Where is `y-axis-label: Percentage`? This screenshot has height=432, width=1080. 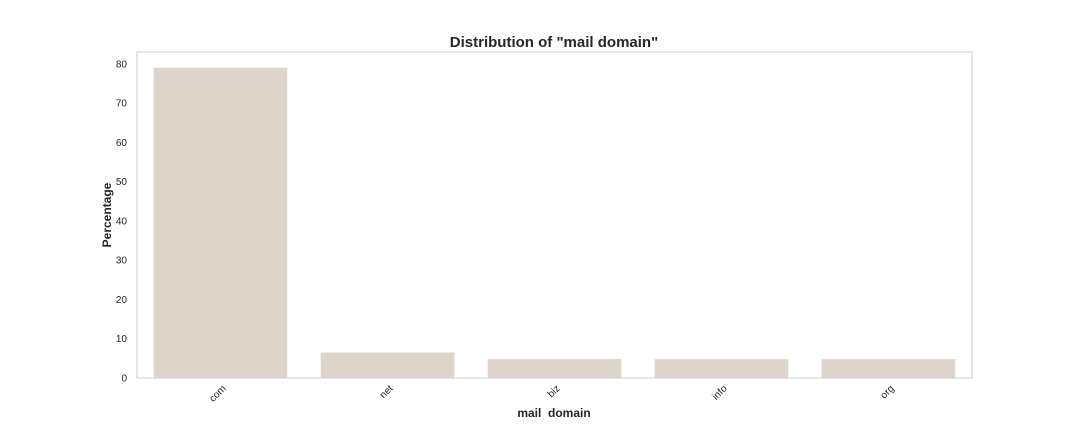 y-axis-label: Percentage is located at coordinates (107, 214).